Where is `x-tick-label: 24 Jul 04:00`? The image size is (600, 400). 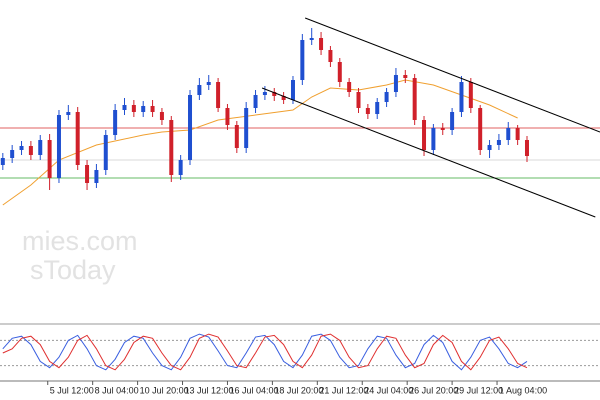 x-tick-label: 24 Jul 04:00 is located at coordinates (388, 390).